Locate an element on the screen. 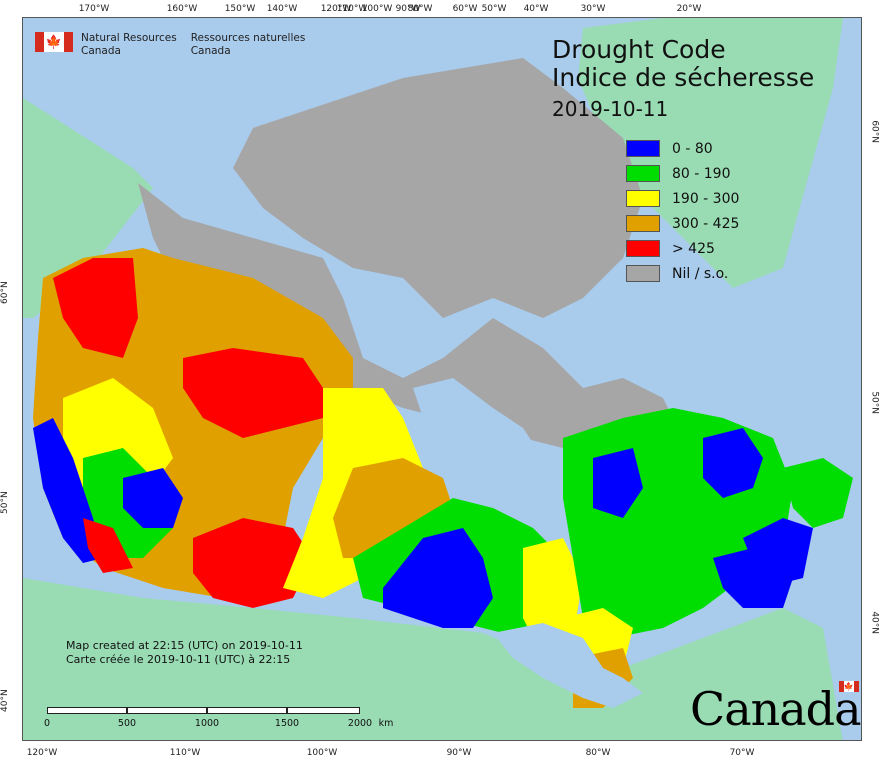  graticule-label-top: 30°W is located at coordinates (593, 9).